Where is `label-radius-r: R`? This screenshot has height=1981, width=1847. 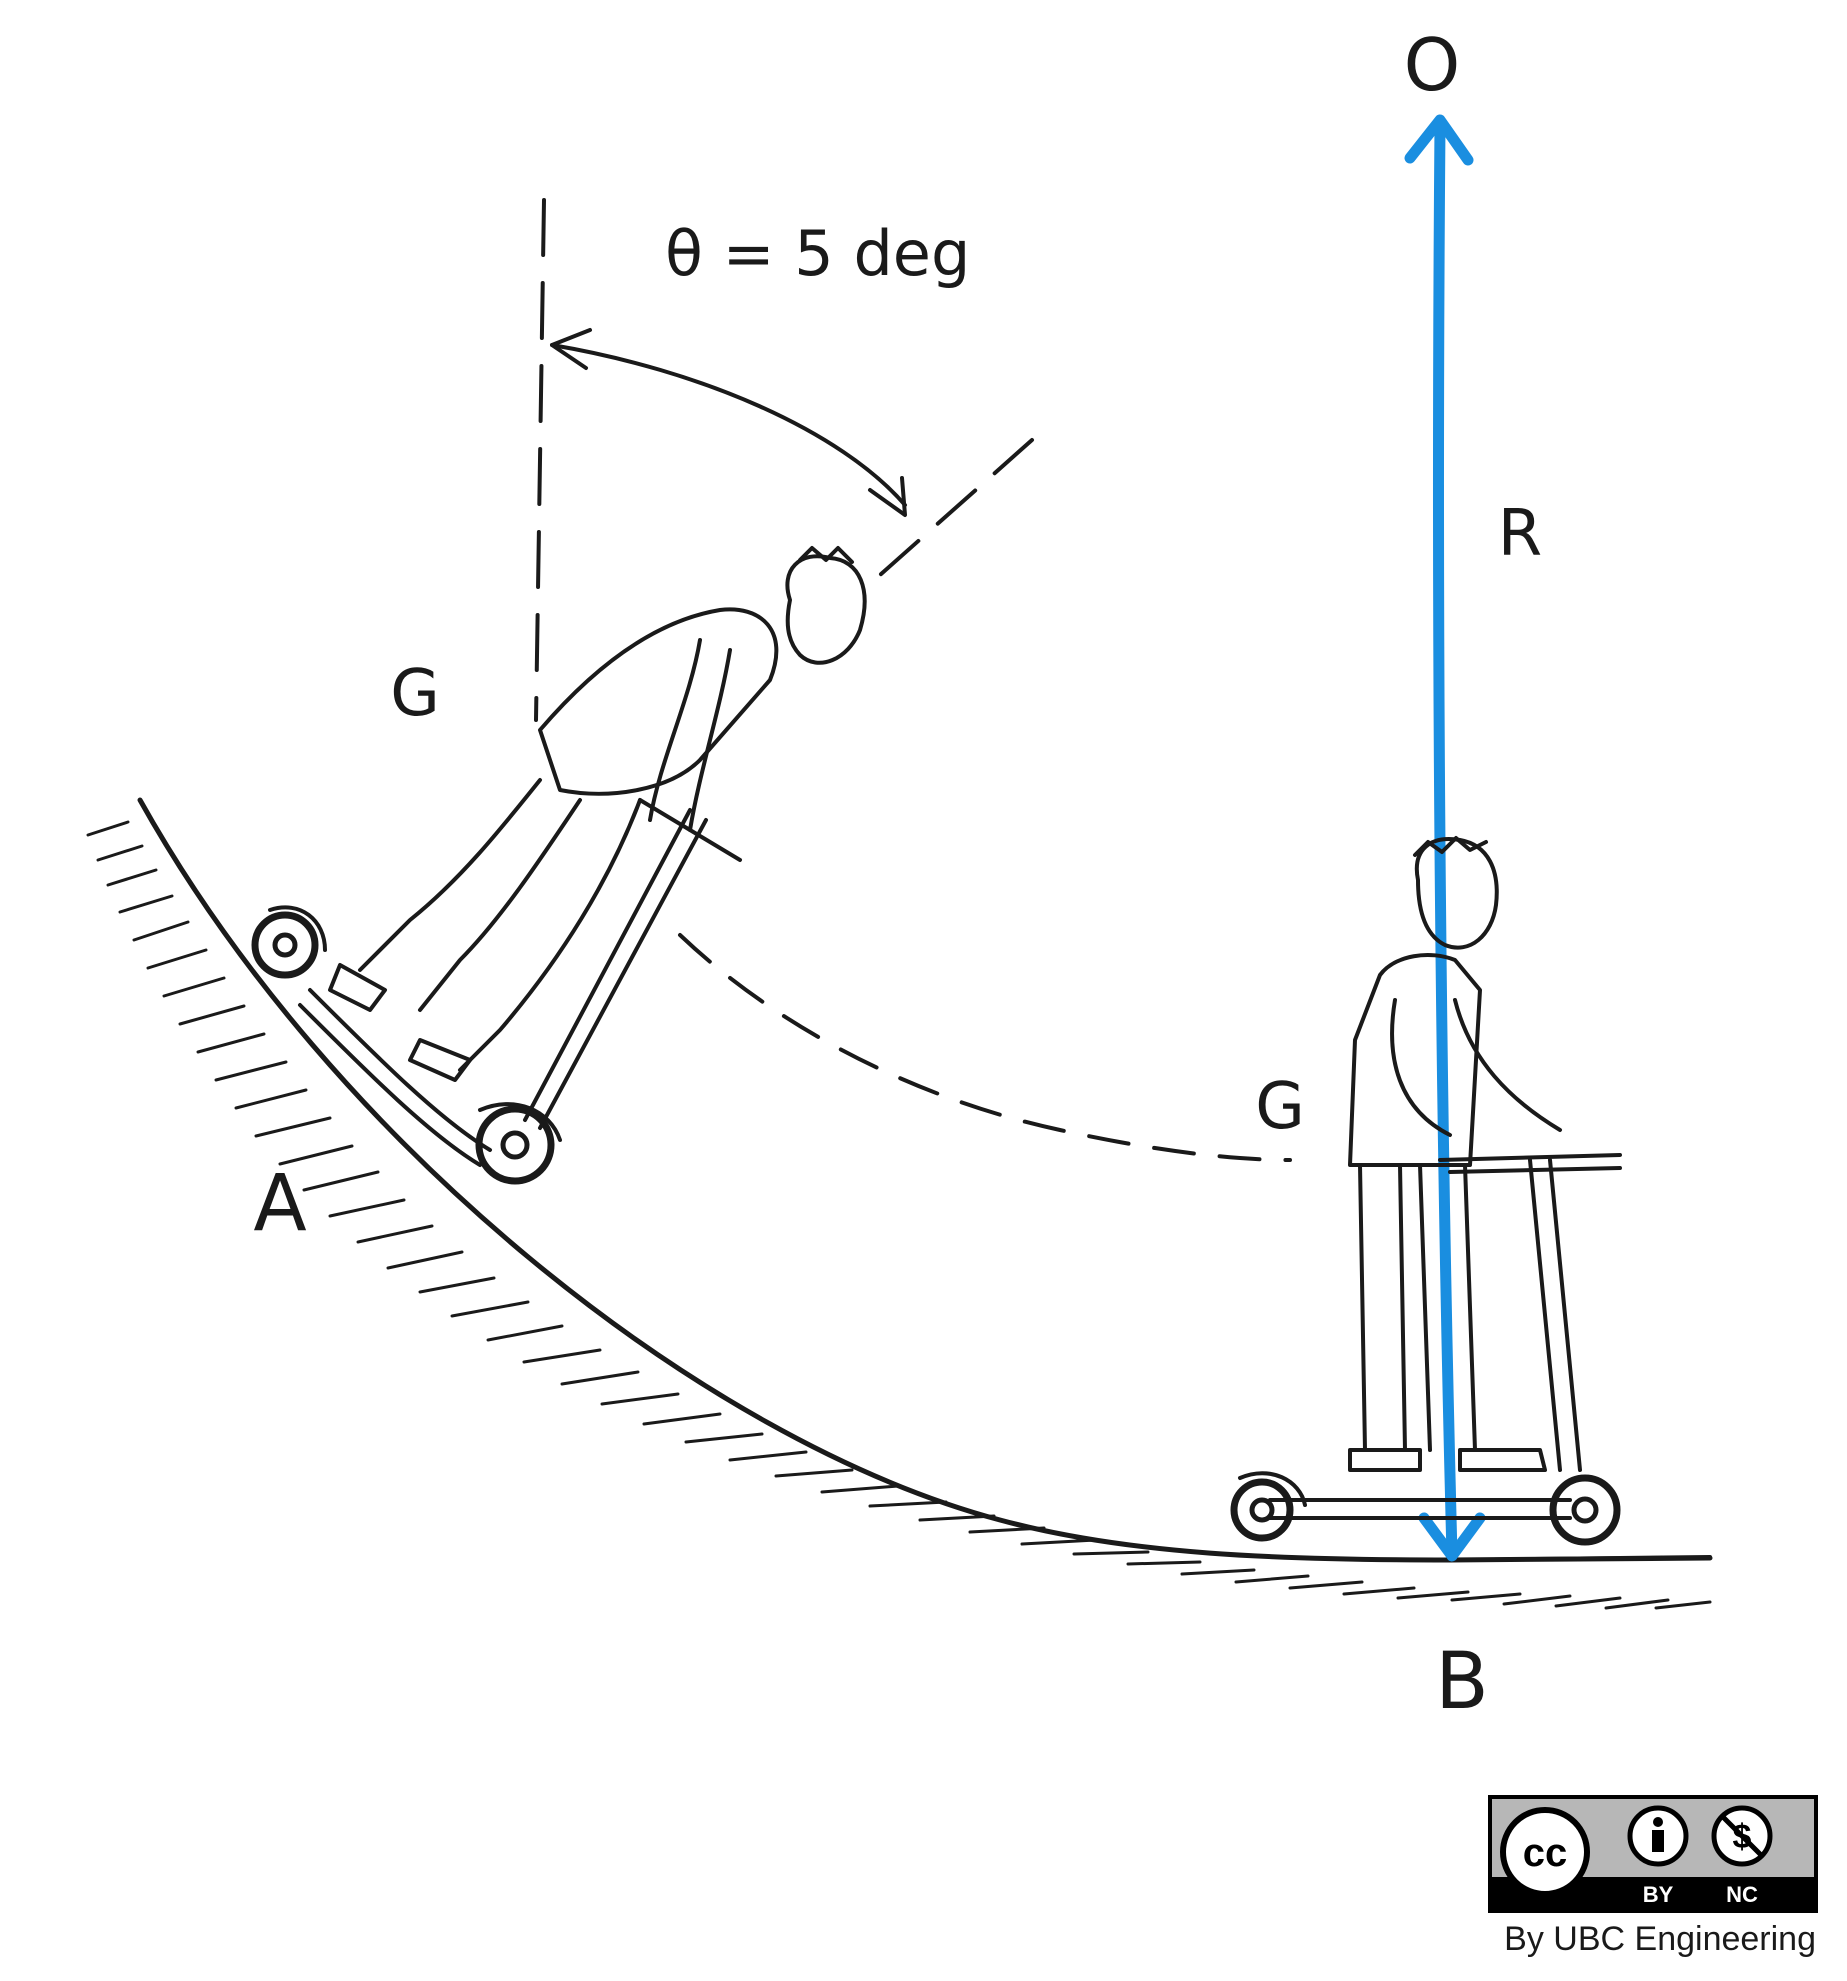
label-radius-r: R is located at coordinates (1520, 534).